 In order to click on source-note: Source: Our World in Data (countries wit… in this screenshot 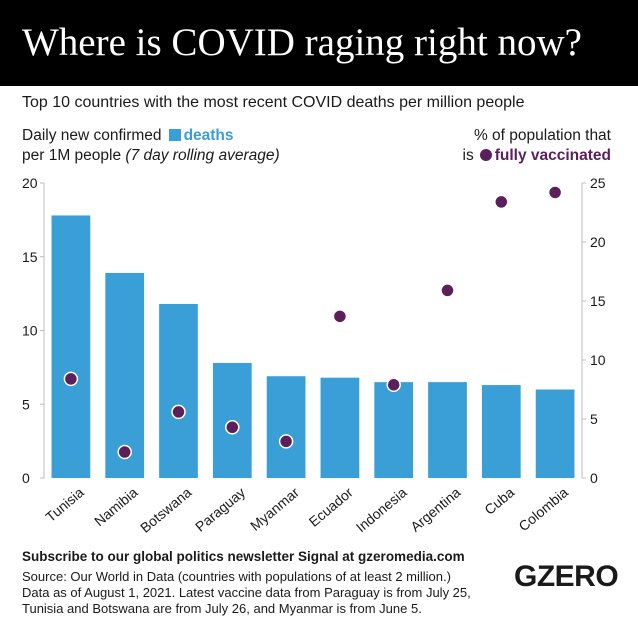, I will do `click(246, 593)`.